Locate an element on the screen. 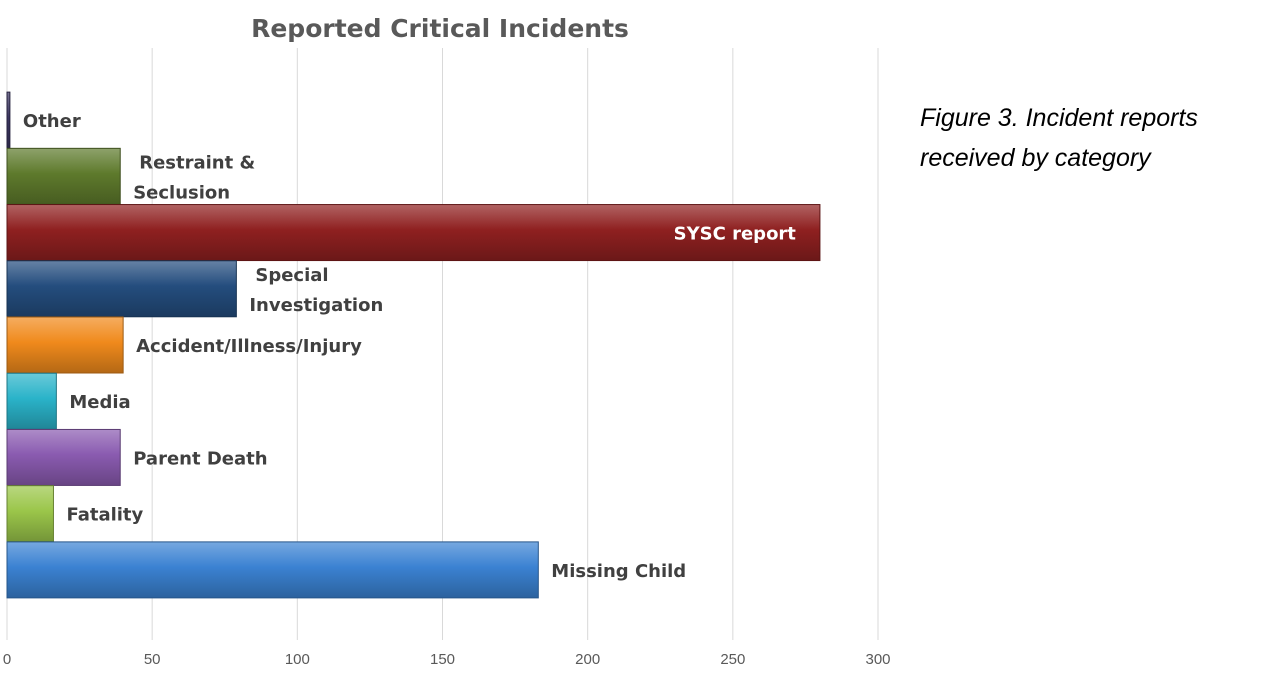 Image resolution: width=1284 pixels, height=678 pixels. x-tick-label: 300 is located at coordinates (877, 659).